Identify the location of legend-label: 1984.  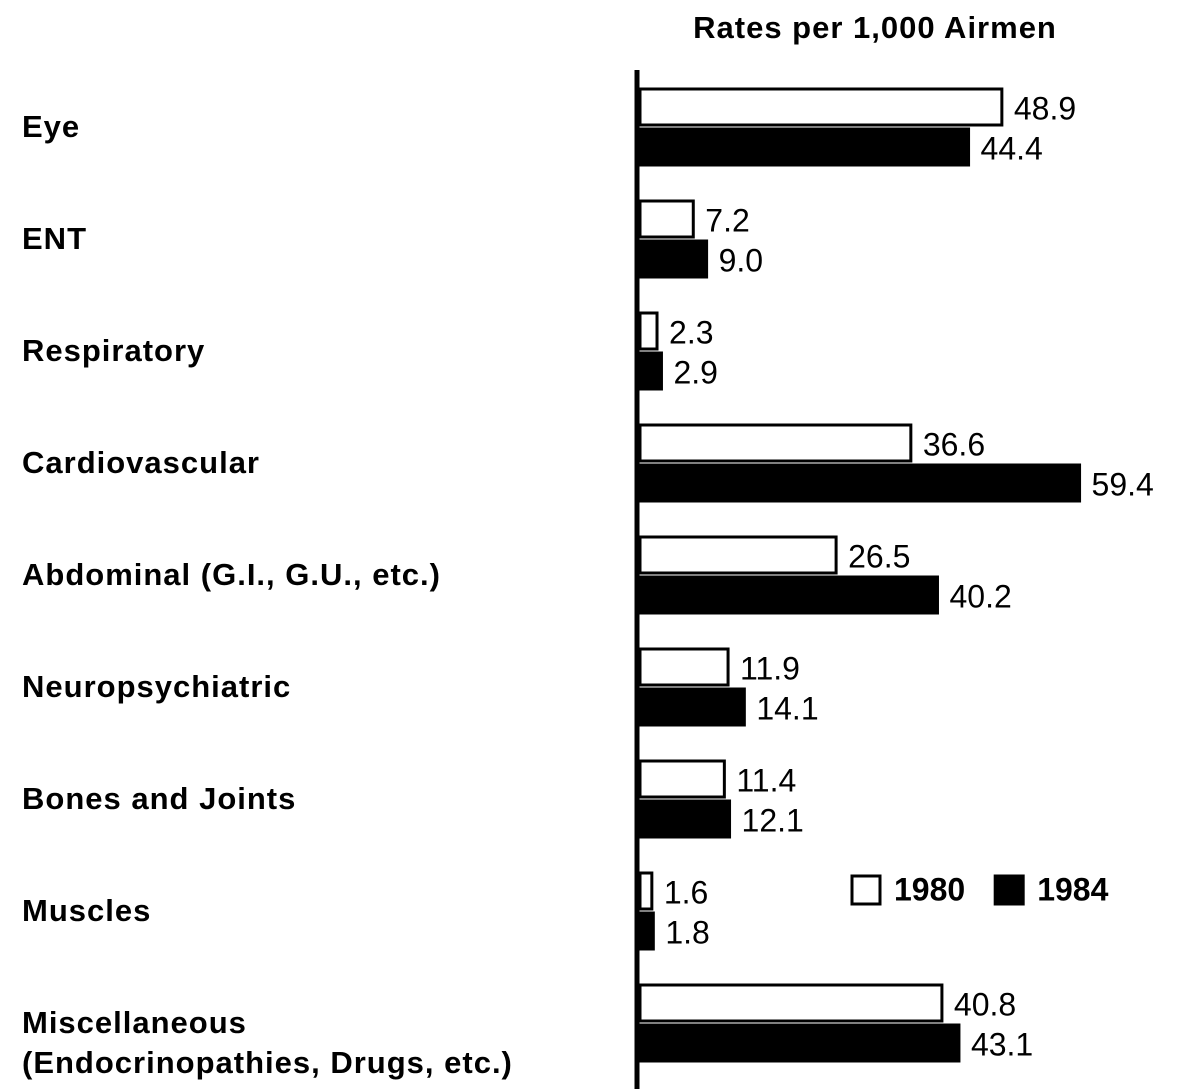
(1072, 889).